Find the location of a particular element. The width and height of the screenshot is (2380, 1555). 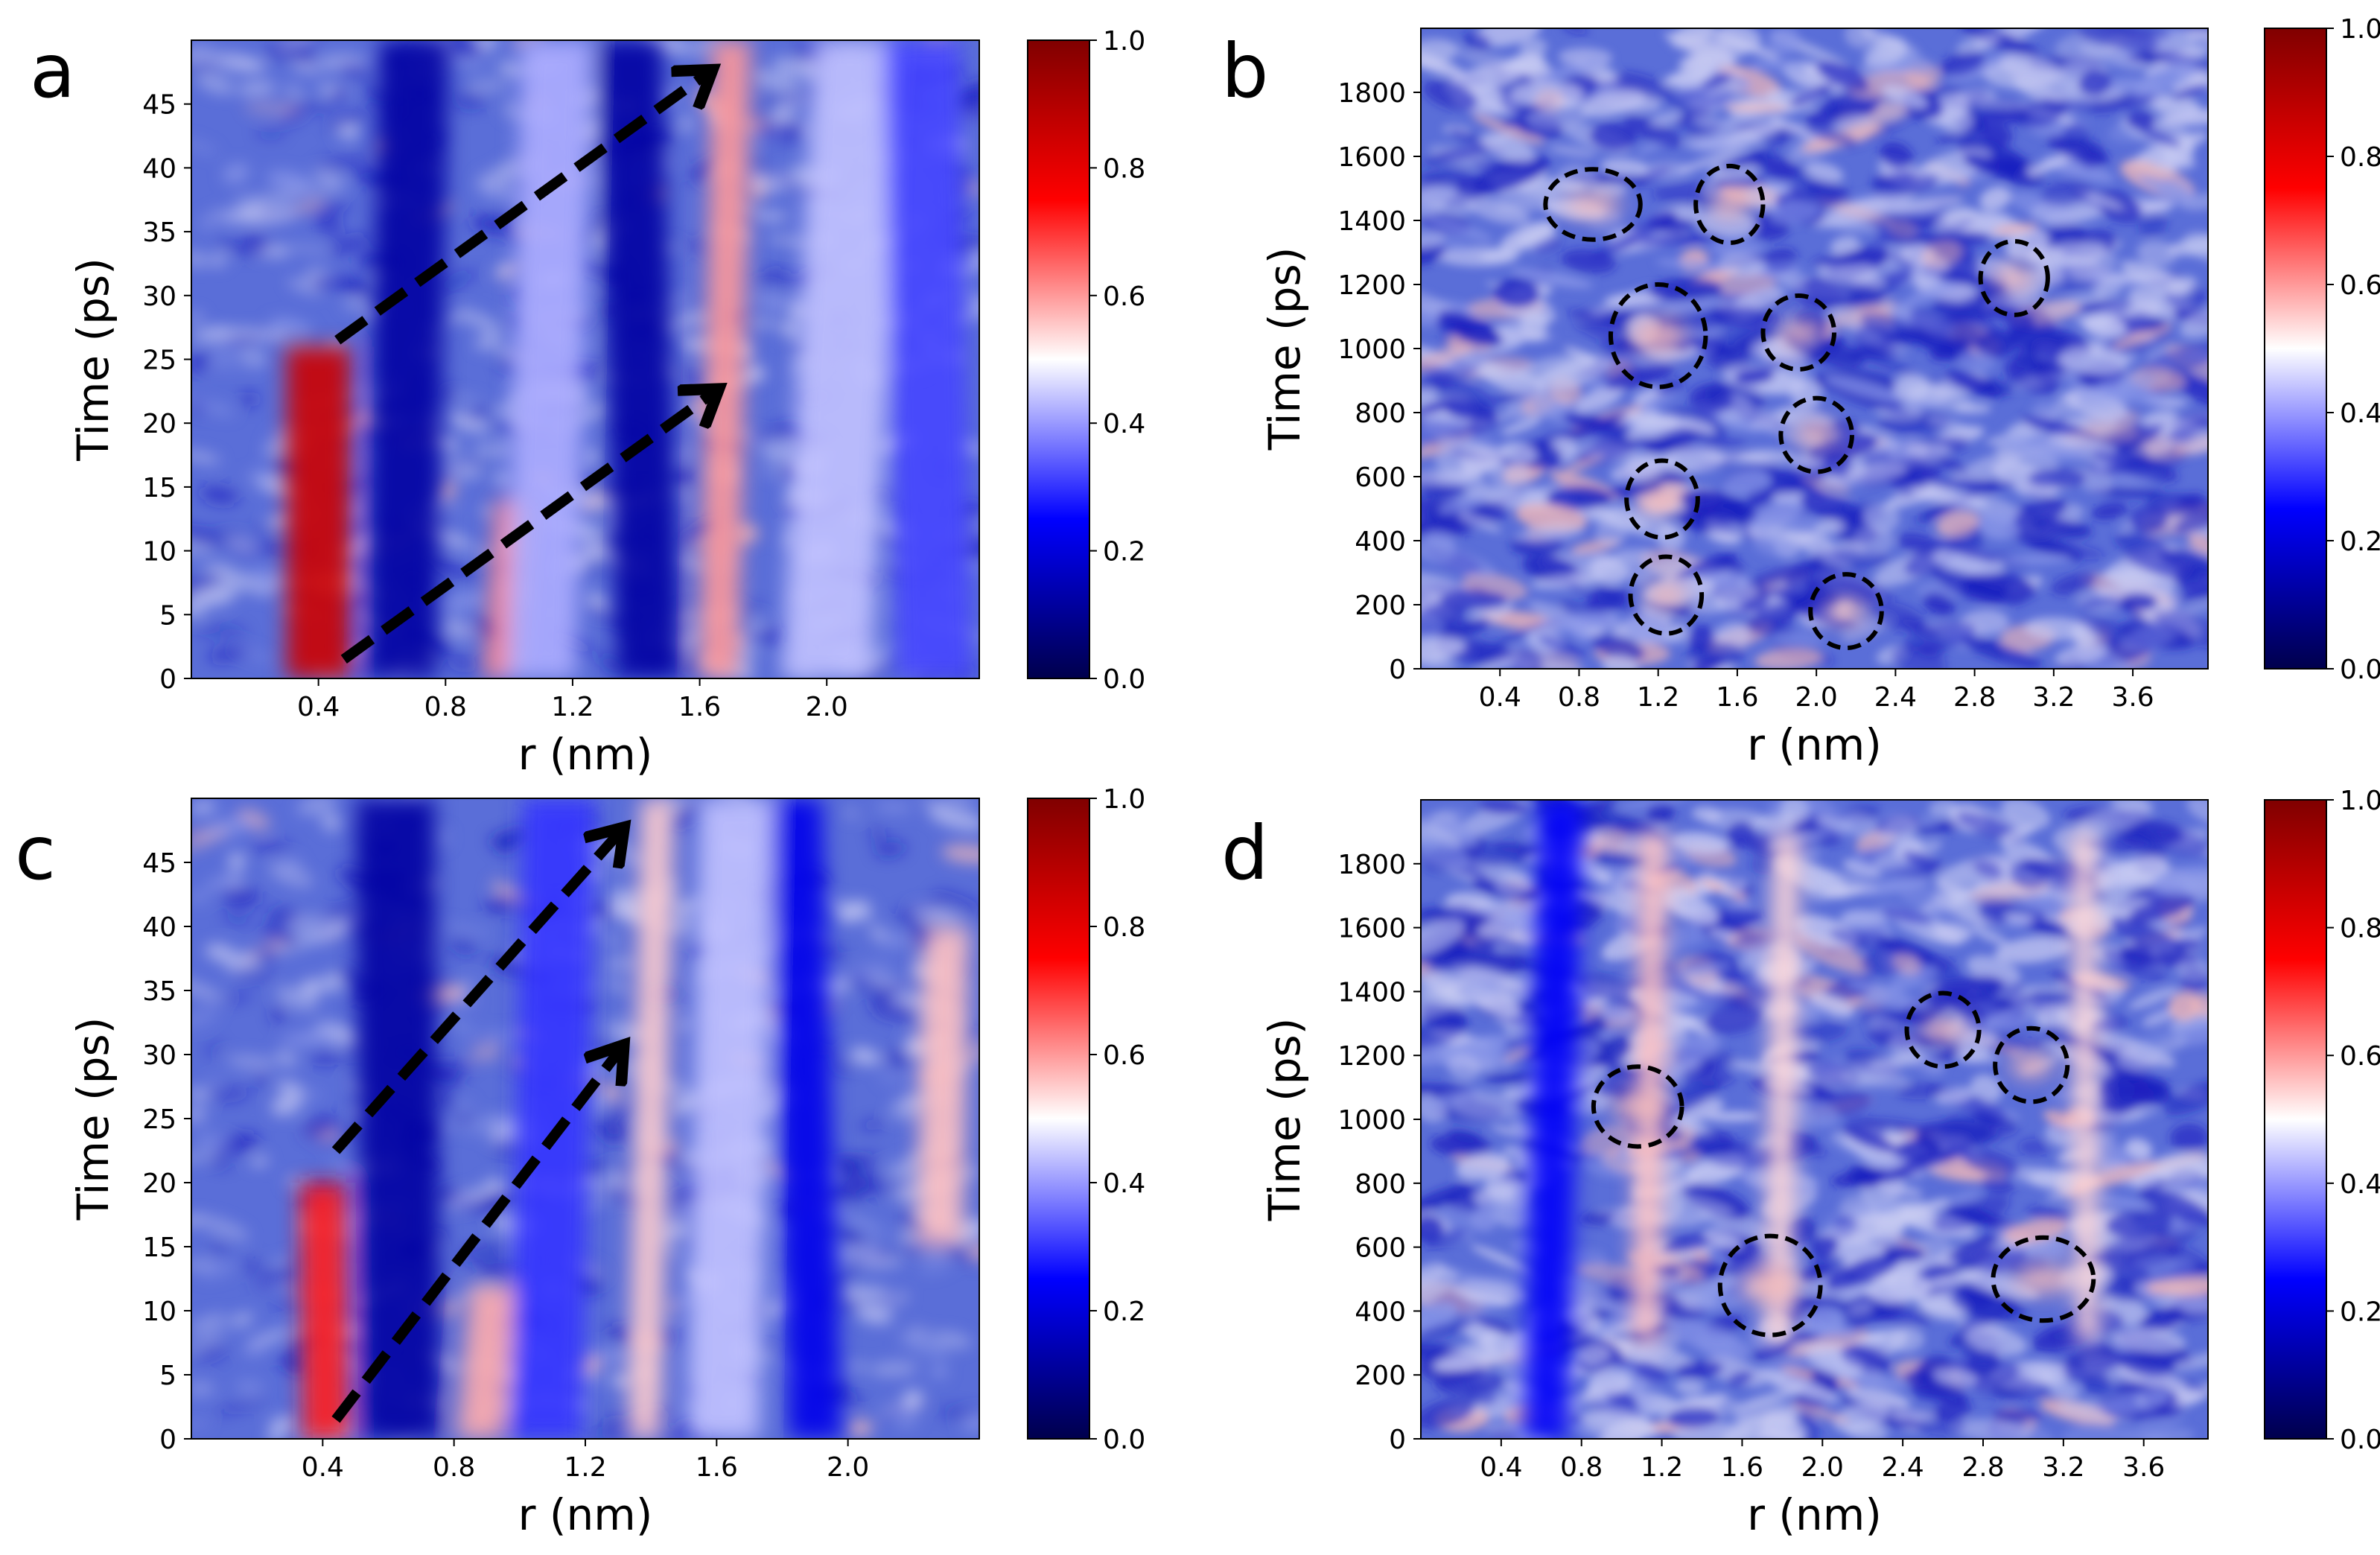

colorbar-tick-label: 0.2 is located at coordinates (2360, 542).